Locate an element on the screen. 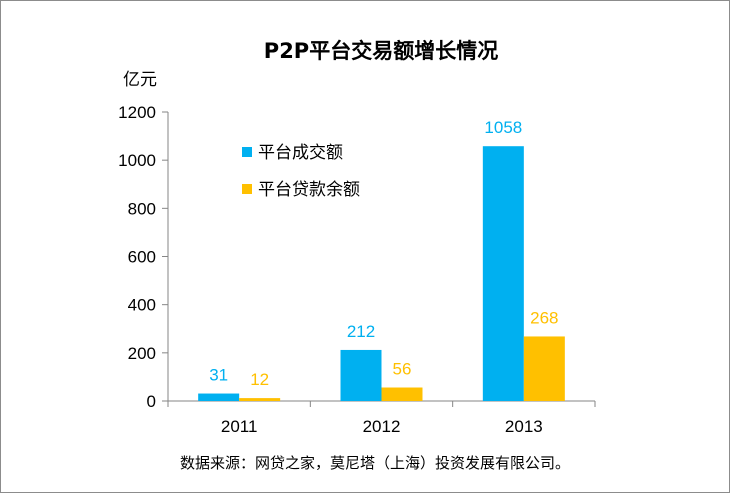 The width and height of the screenshot is (730, 494). x-tick-label: 2012 is located at coordinates (382, 426).